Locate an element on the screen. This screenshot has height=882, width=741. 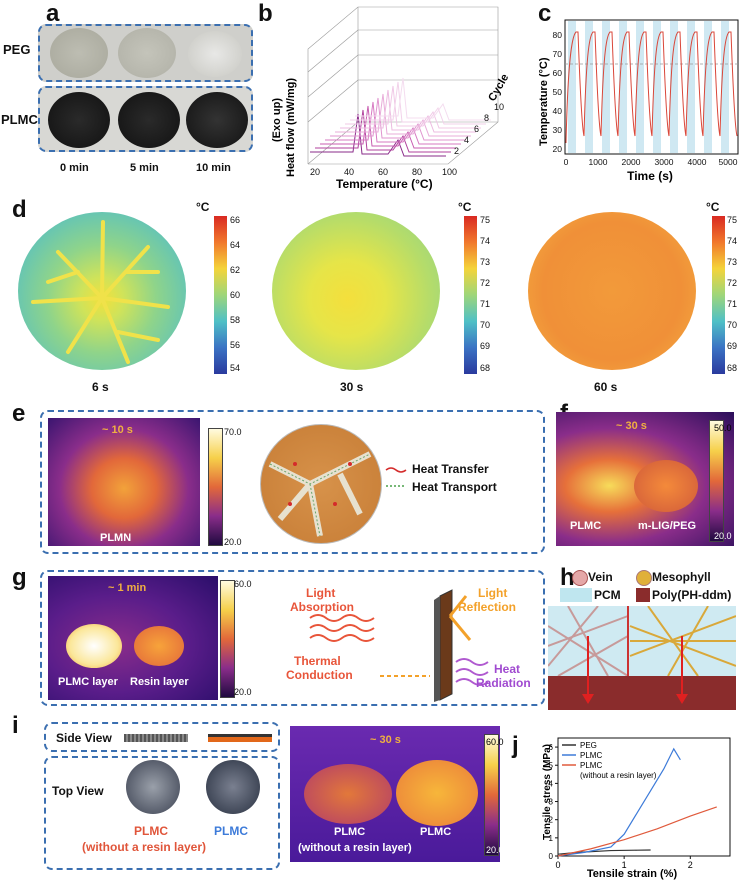
d2-tick: 74 is located at coordinates (485, 241).